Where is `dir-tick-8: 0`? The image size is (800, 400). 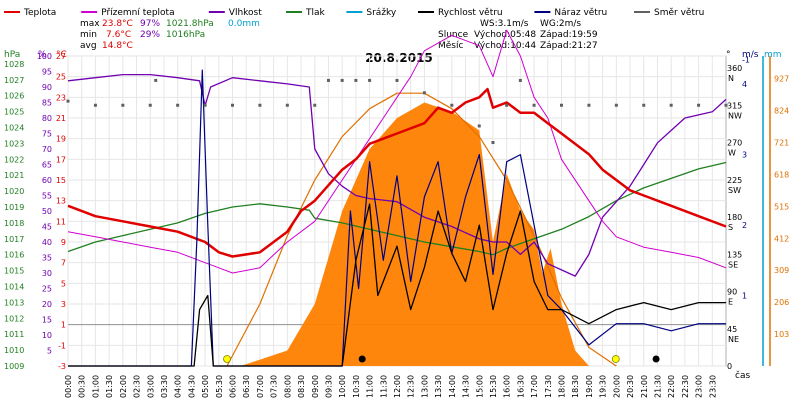 dir-tick-8: 0 is located at coordinates (729, 366).